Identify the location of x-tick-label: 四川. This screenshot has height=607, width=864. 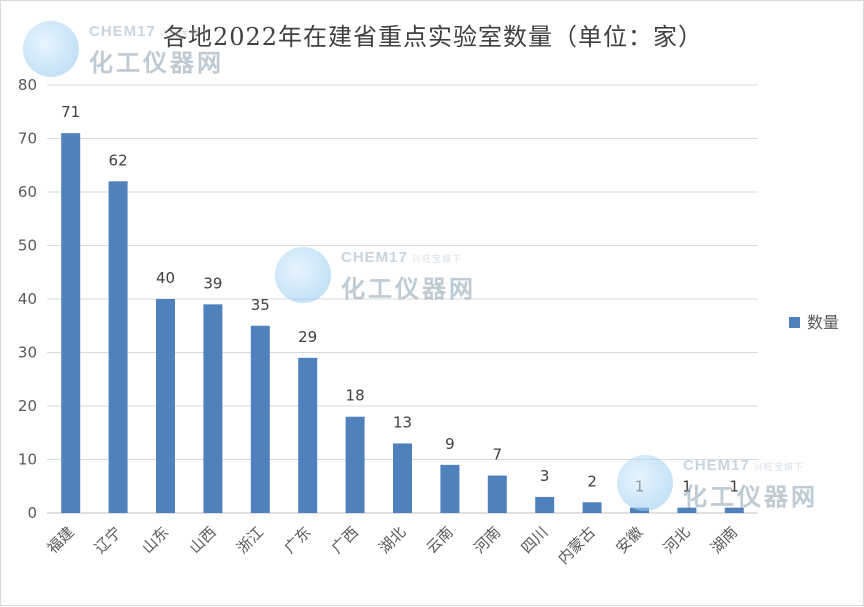
(535, 540).